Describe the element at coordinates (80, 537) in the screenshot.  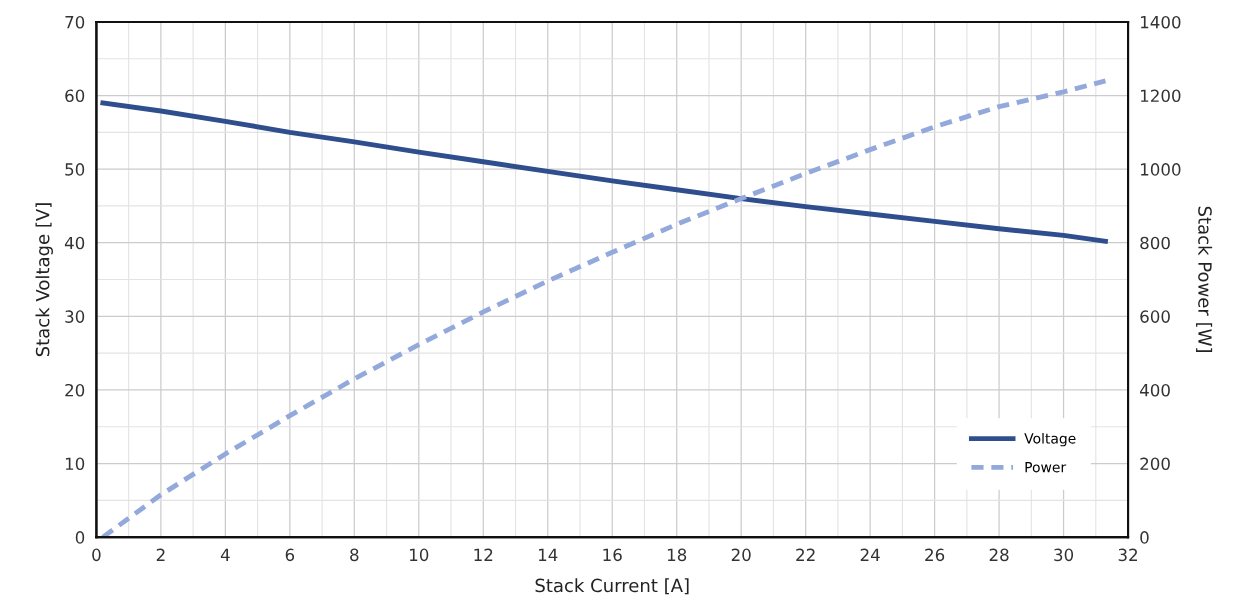
I see `y-tick-label: 0` at that location.